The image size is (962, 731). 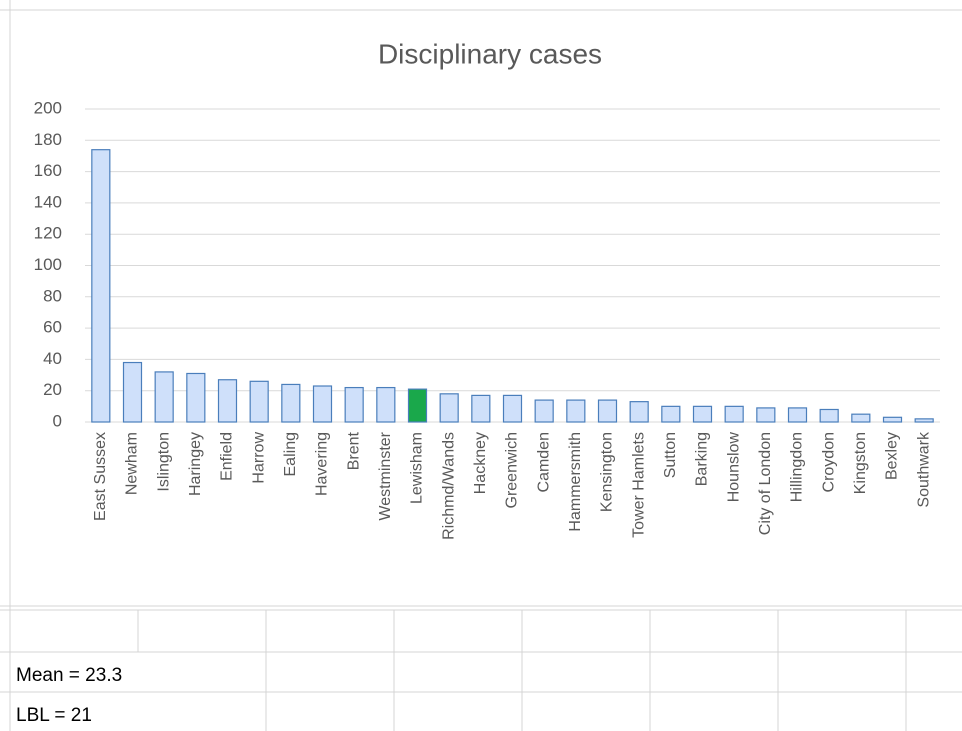 What do you see at coordinates (512, 470) in the screenshot?
I see `x-tick-label: Greenwich` at bounding box center [512, 470].